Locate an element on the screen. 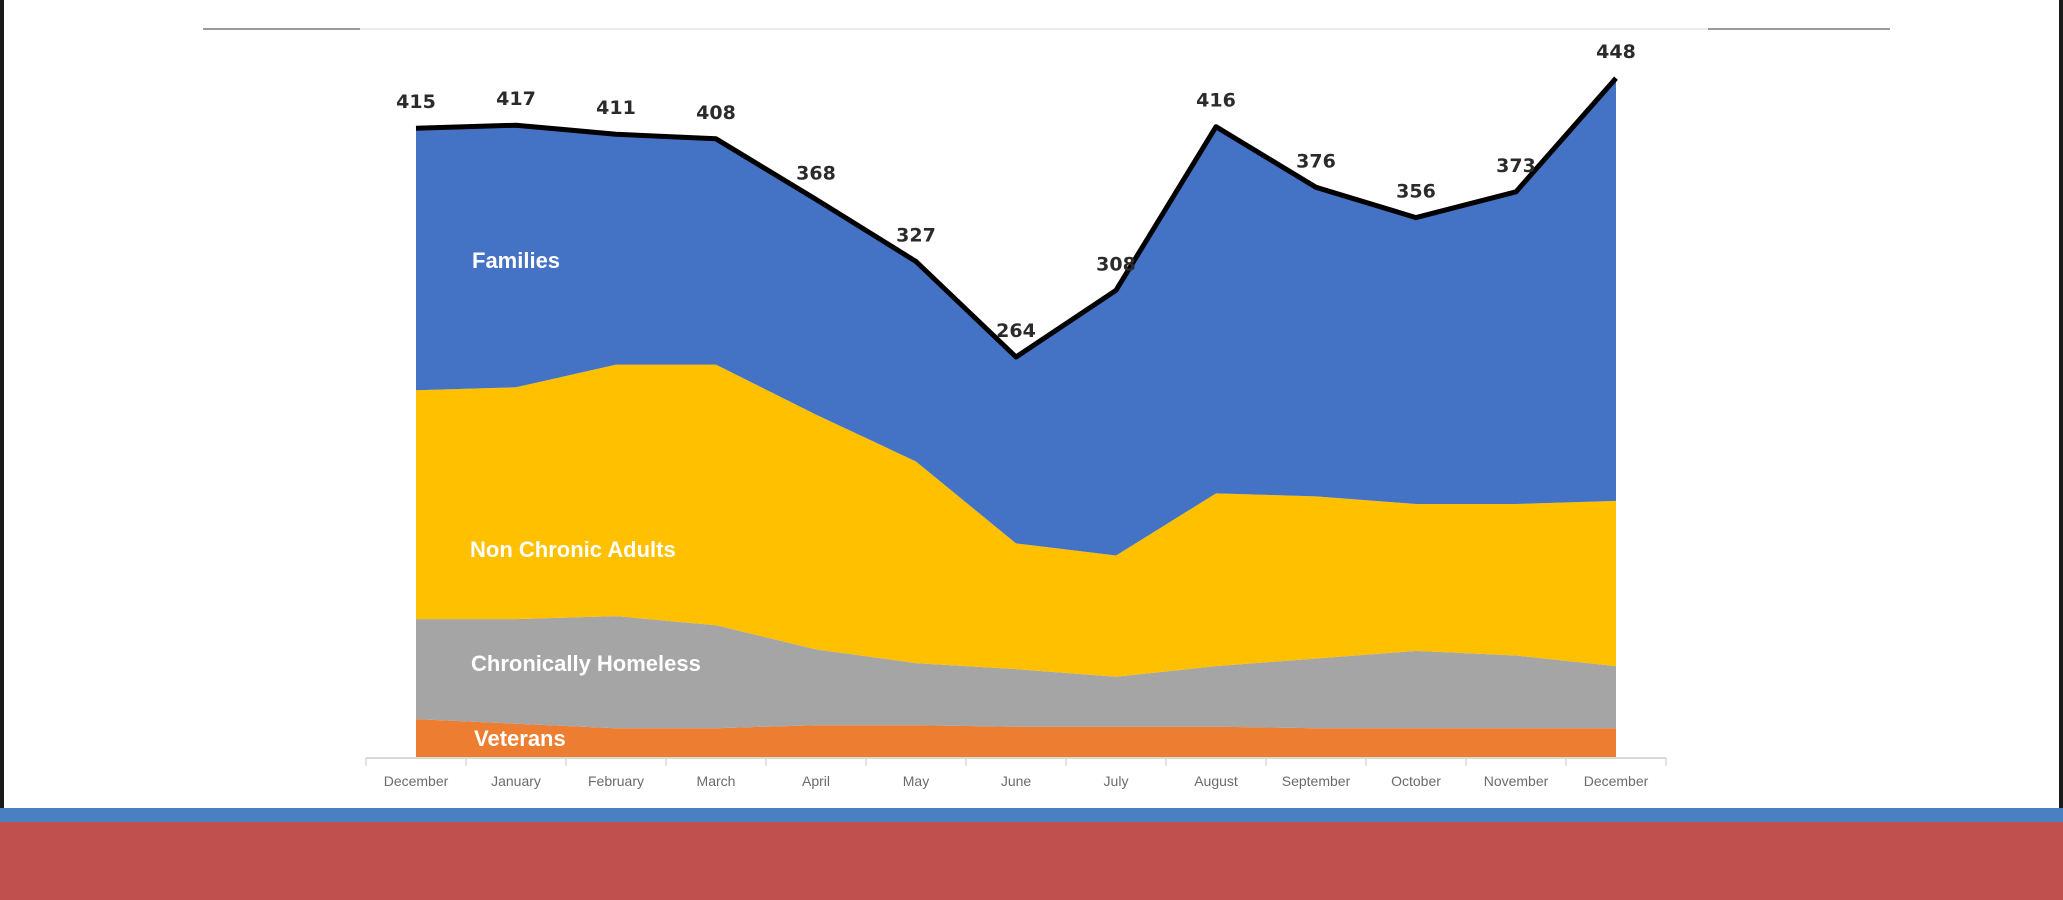 The image size is (2063, 900). total-data-label: 308 is located at coordinates (1116, 264).